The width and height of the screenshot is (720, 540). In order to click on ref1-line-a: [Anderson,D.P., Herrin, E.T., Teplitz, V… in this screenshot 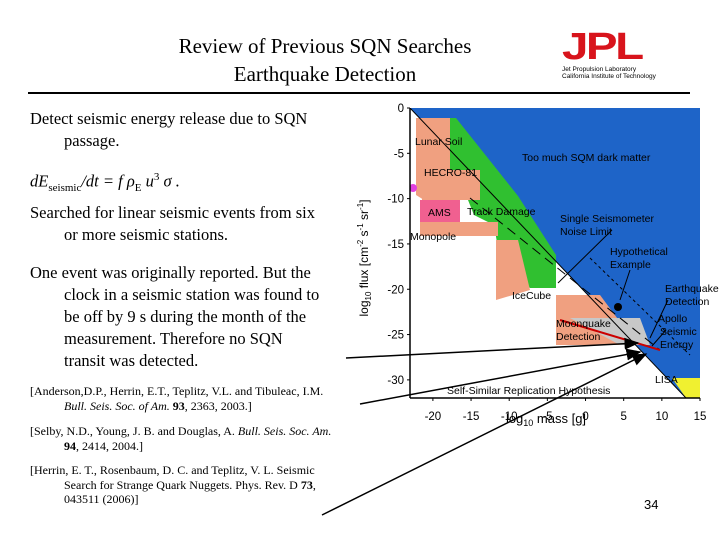, I will do `click(177, 391)`.